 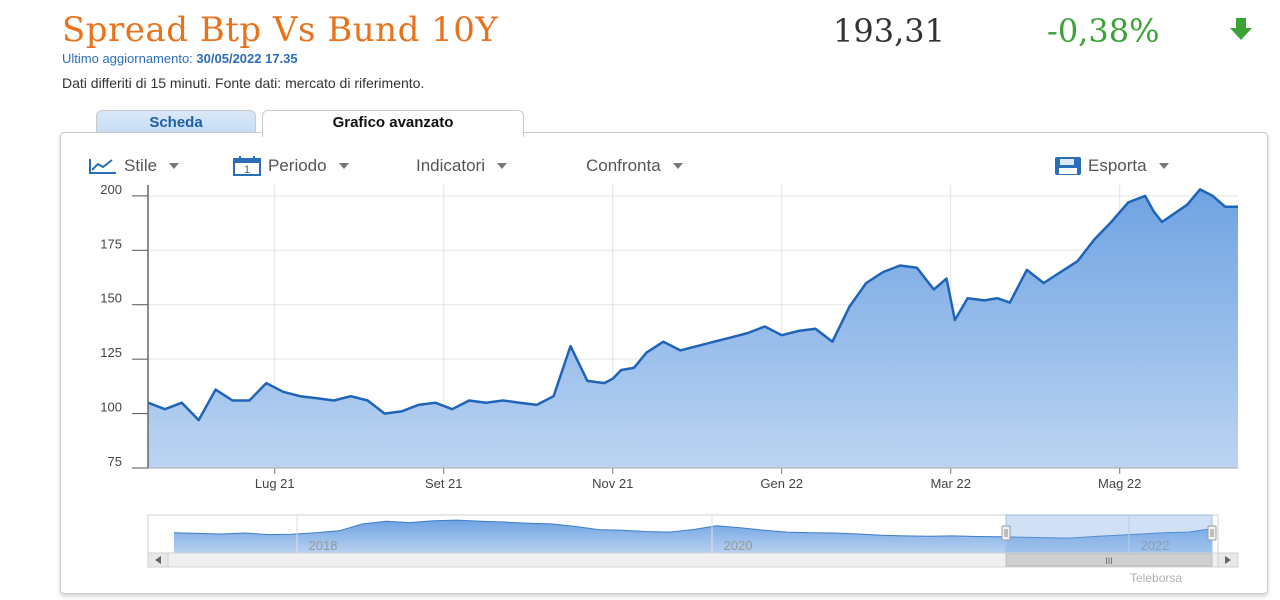 I want to click on watermark: Teleborsa, so click(x=1156, y=578).